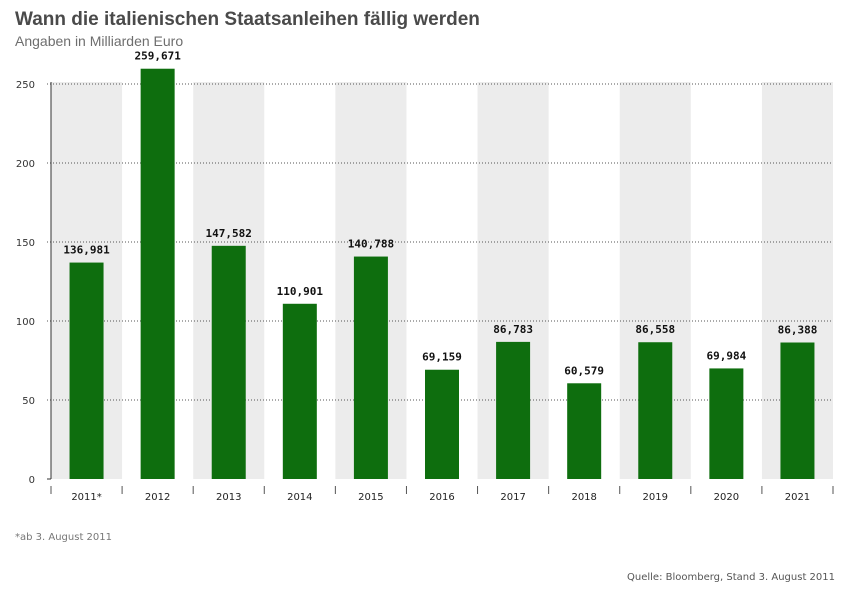 The height and width of the screenshot is (599, 850). What do you see at coordinates (798, 330) in the screenshot?
I see `data-label: 86,388` at bounding box center [798, 330].